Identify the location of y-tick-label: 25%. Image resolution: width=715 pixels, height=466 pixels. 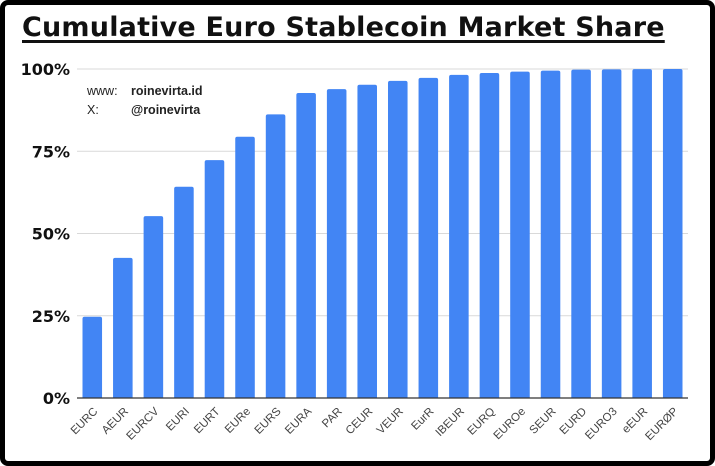
(51, 316).